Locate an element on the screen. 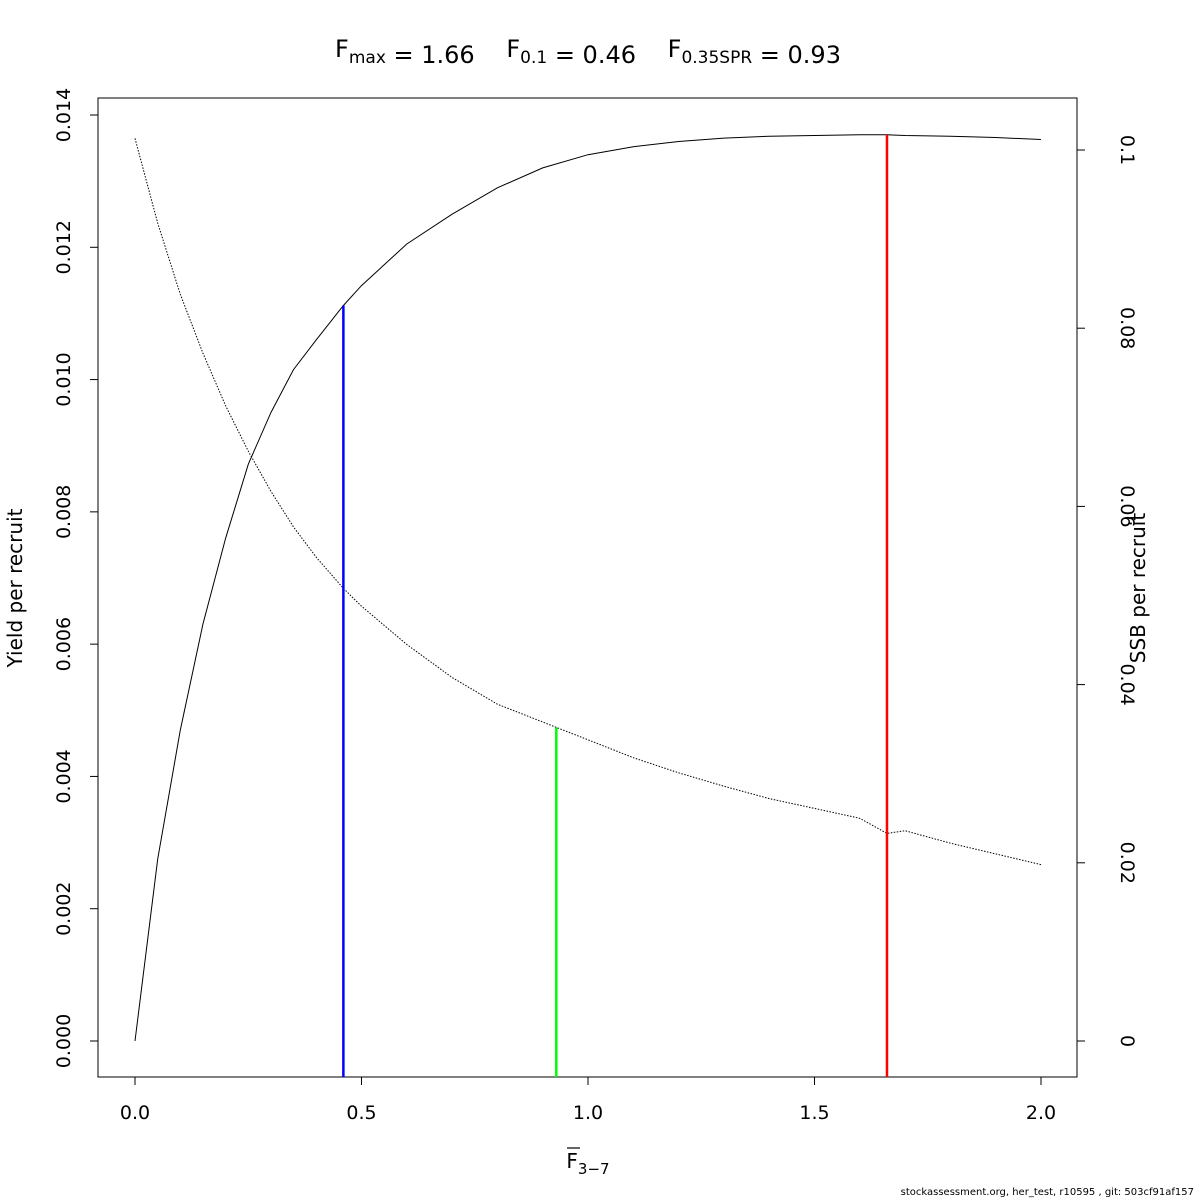  y-right-tick-label: 0 is located at coordinates (1127, 1041).